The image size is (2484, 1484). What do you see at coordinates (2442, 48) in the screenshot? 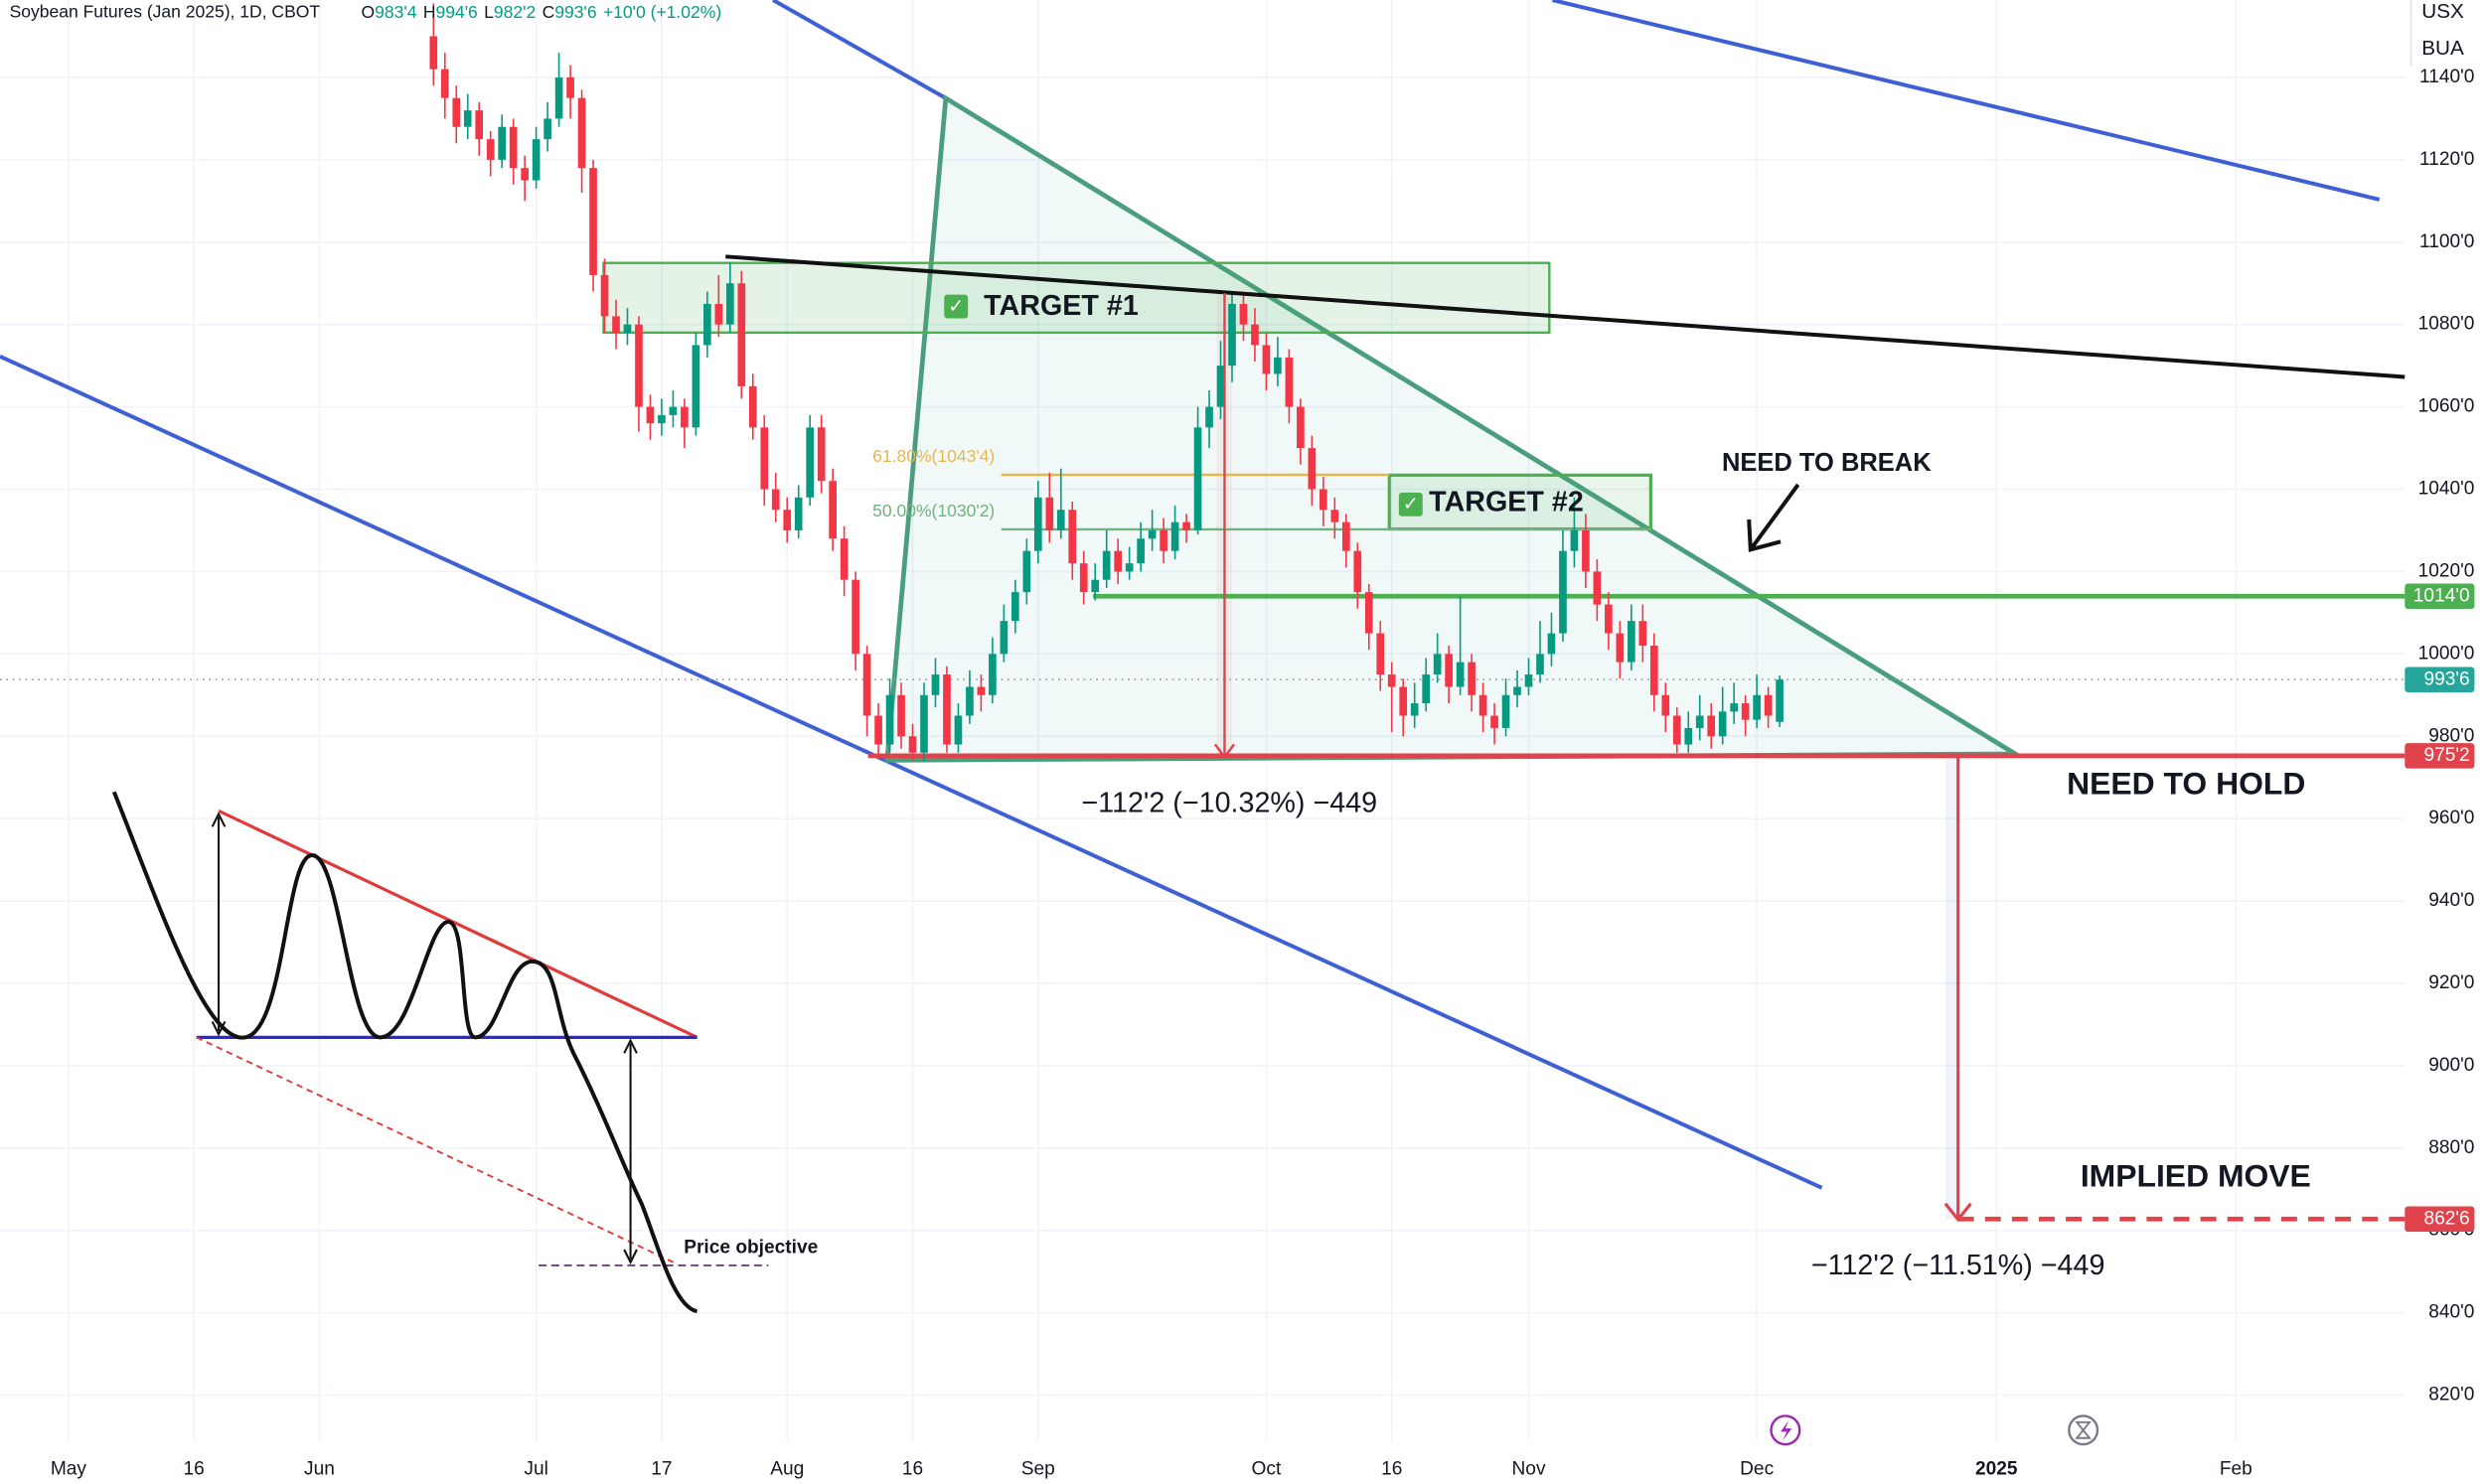
I see `unit: BUA` at bounding box center [2442, 48].